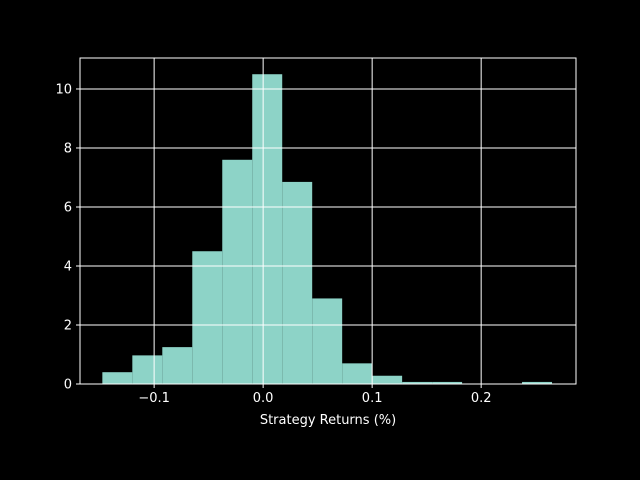 The image size is (640, 480). I want to click on x-tick-label: −0.1, so click(154, 398).